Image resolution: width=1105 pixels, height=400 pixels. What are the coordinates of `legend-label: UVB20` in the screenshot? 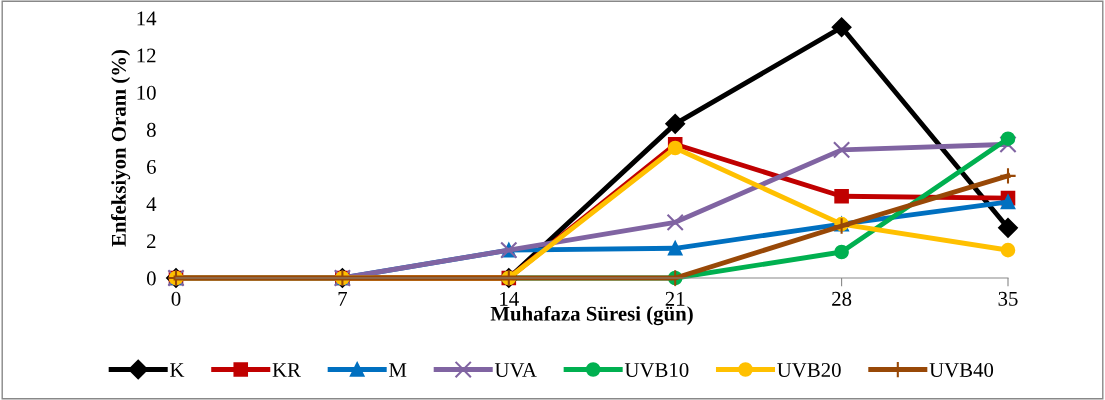 It's located at (809, 370).